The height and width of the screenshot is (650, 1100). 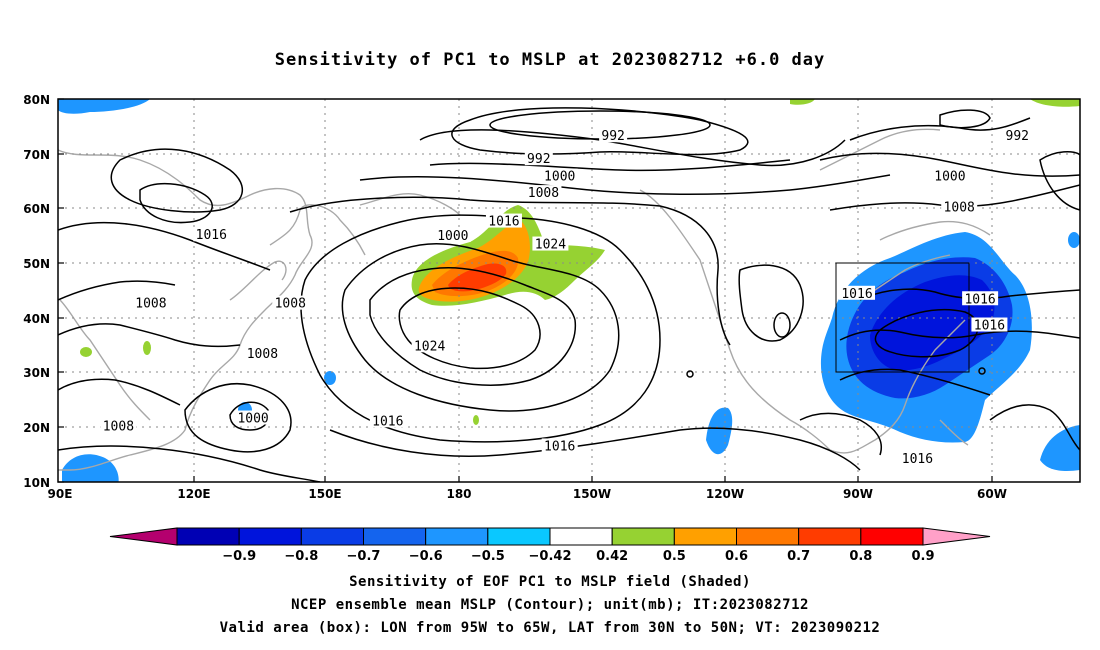 I want to click on lon-label: 150E, so click(x=324, y=494).